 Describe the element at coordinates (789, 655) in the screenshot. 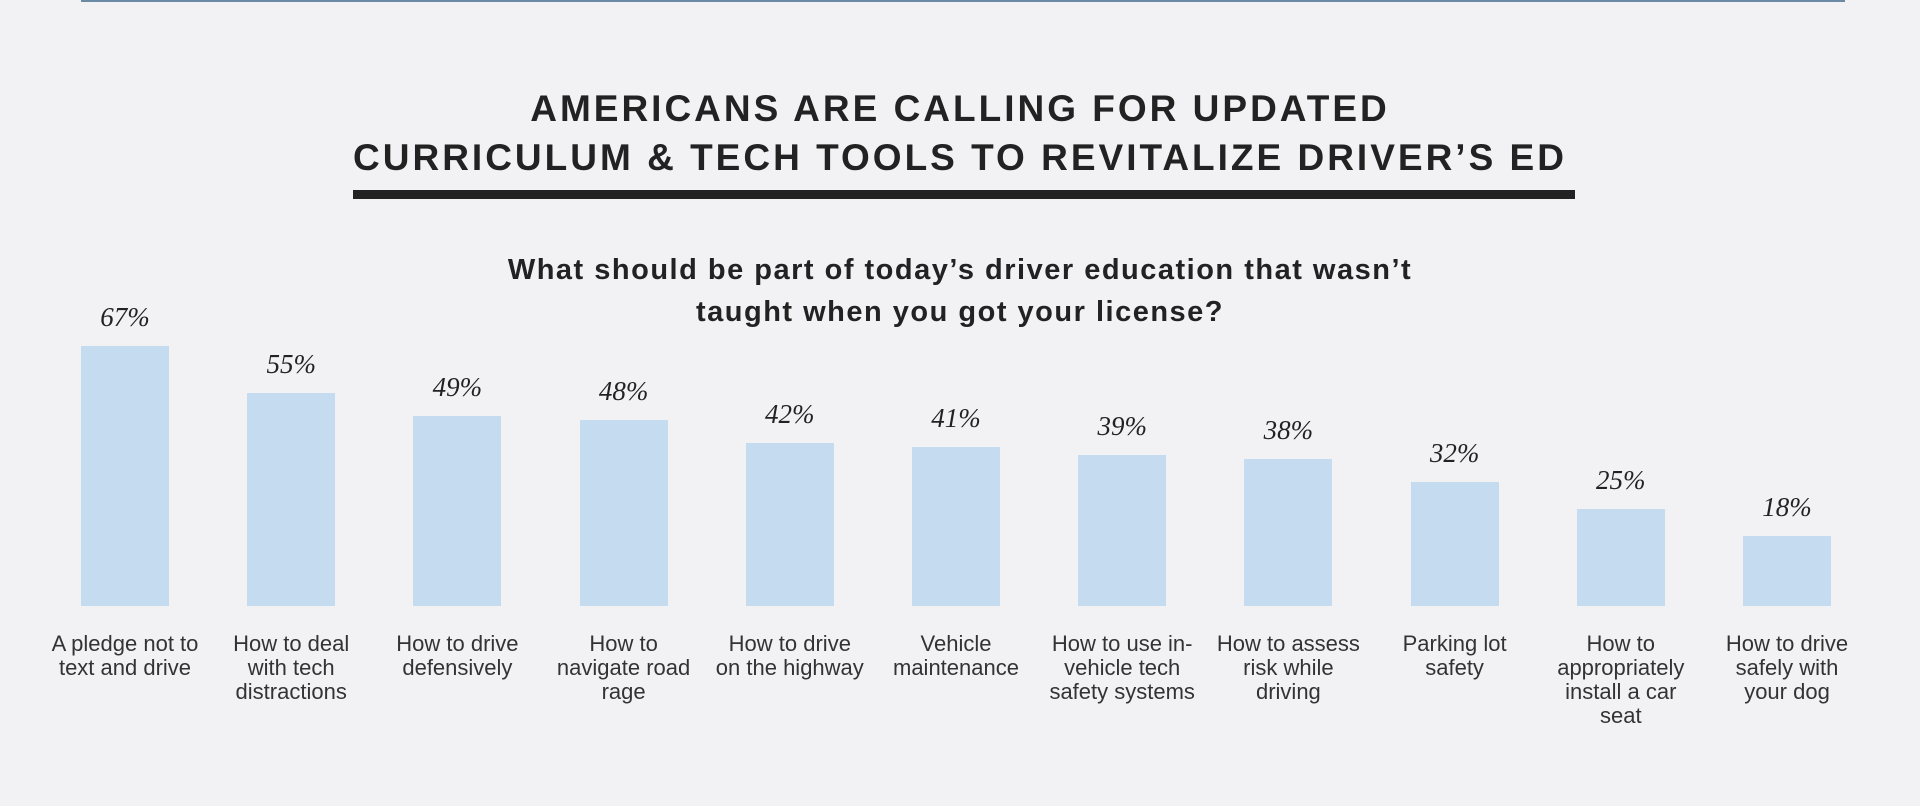

I see `x-tick-label: How to drive on the highway` at that location.